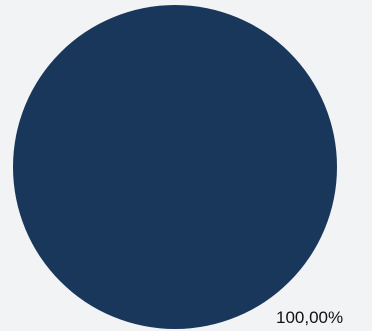  I want to click on pie-labels: 100,00%, so click(309, 317).